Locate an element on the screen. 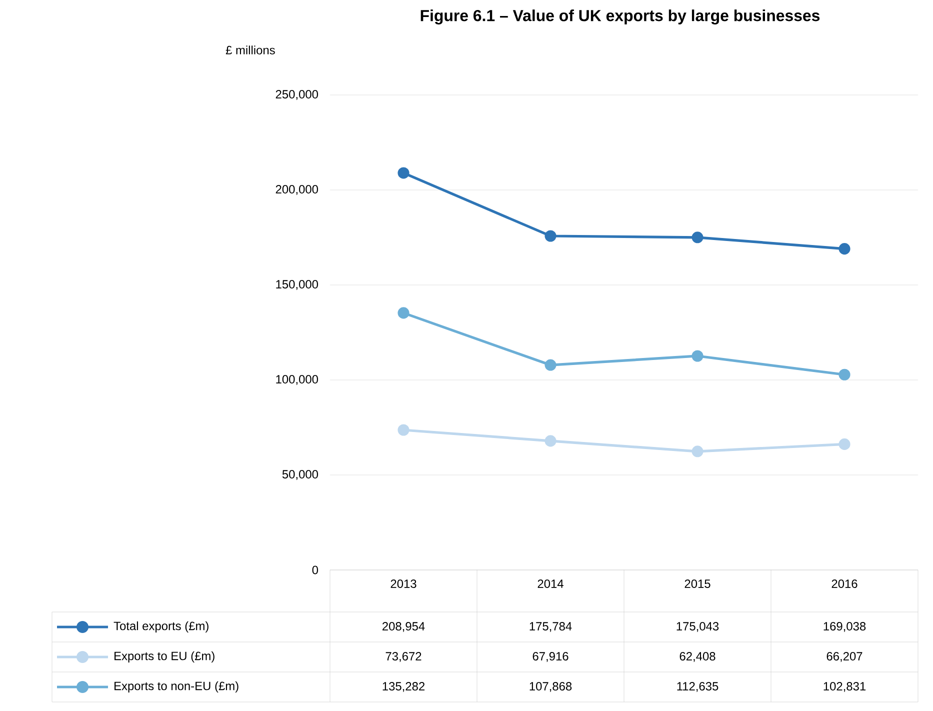 Image resolution: width=933 pixels, height=711 pixels. data-label: 107,868 is located at coordinates (551, 687).